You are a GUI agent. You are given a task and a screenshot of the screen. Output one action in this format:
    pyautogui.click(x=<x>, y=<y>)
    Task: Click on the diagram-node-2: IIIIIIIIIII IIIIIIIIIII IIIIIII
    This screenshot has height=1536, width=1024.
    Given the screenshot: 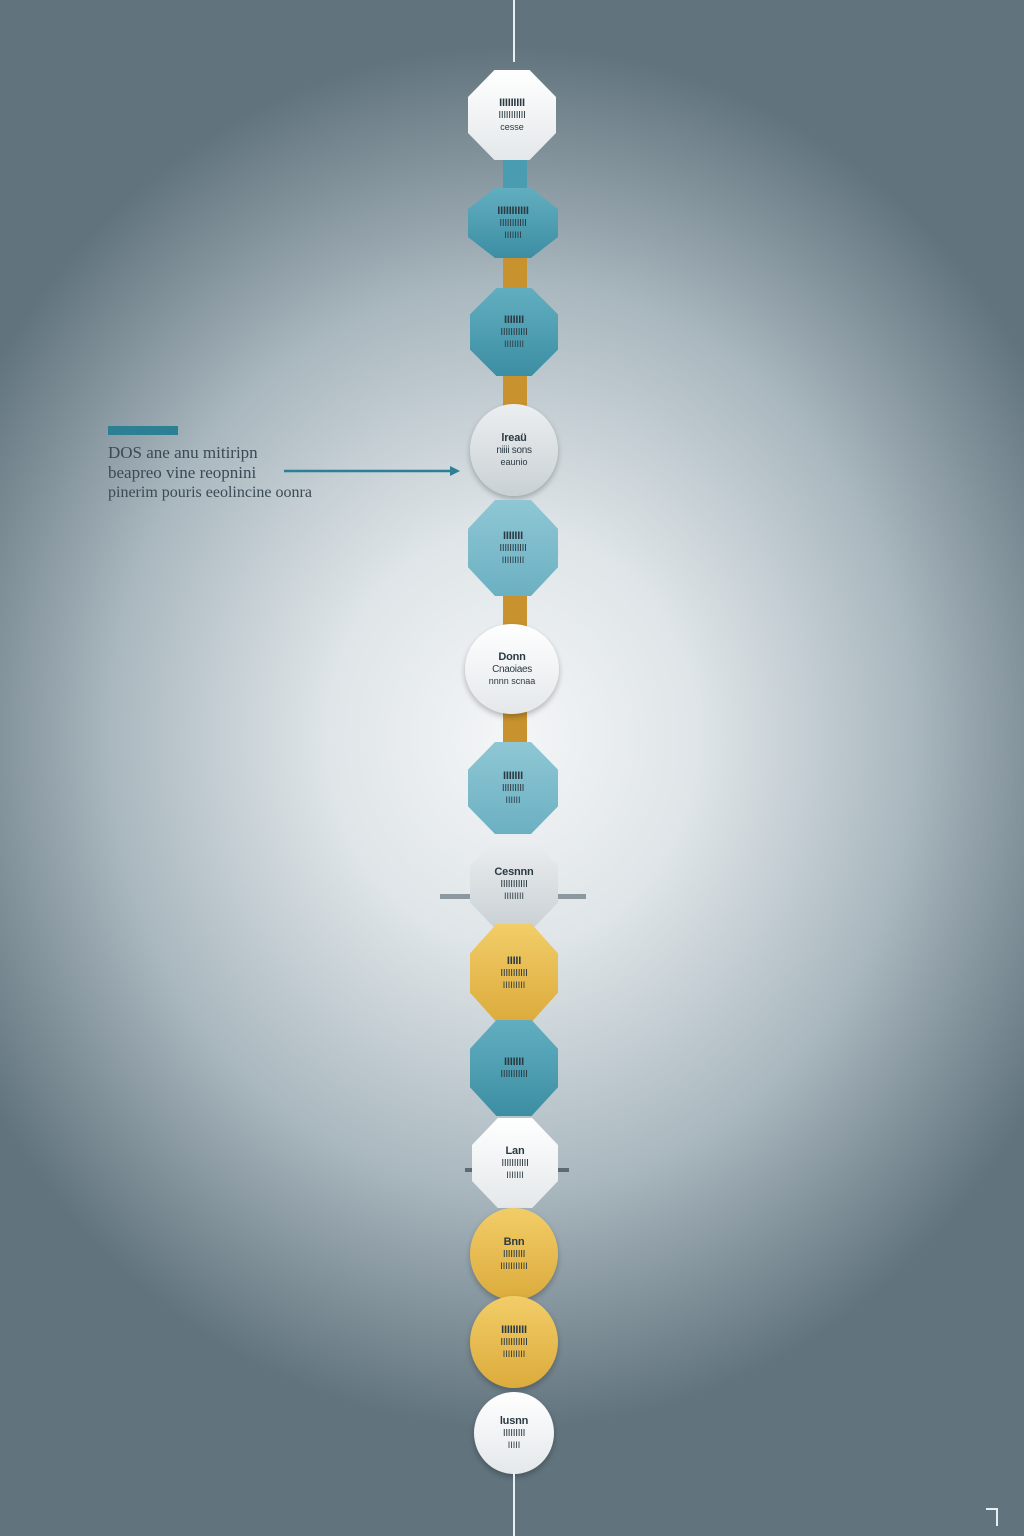 What is the action you would take?
    pyautogui.click(x=513, y=223)
    